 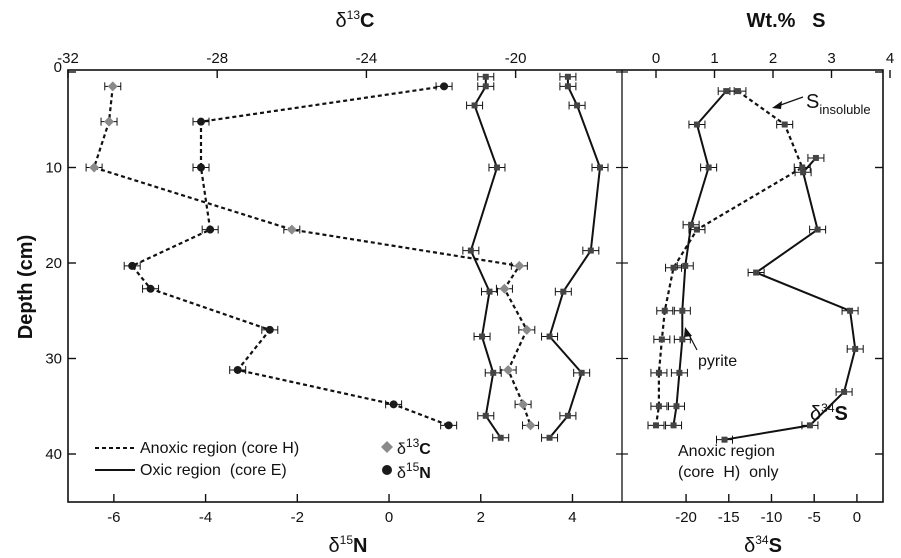 I want to click on top-wts-axis-title: Wt.% S, so click(x=786, y=21).